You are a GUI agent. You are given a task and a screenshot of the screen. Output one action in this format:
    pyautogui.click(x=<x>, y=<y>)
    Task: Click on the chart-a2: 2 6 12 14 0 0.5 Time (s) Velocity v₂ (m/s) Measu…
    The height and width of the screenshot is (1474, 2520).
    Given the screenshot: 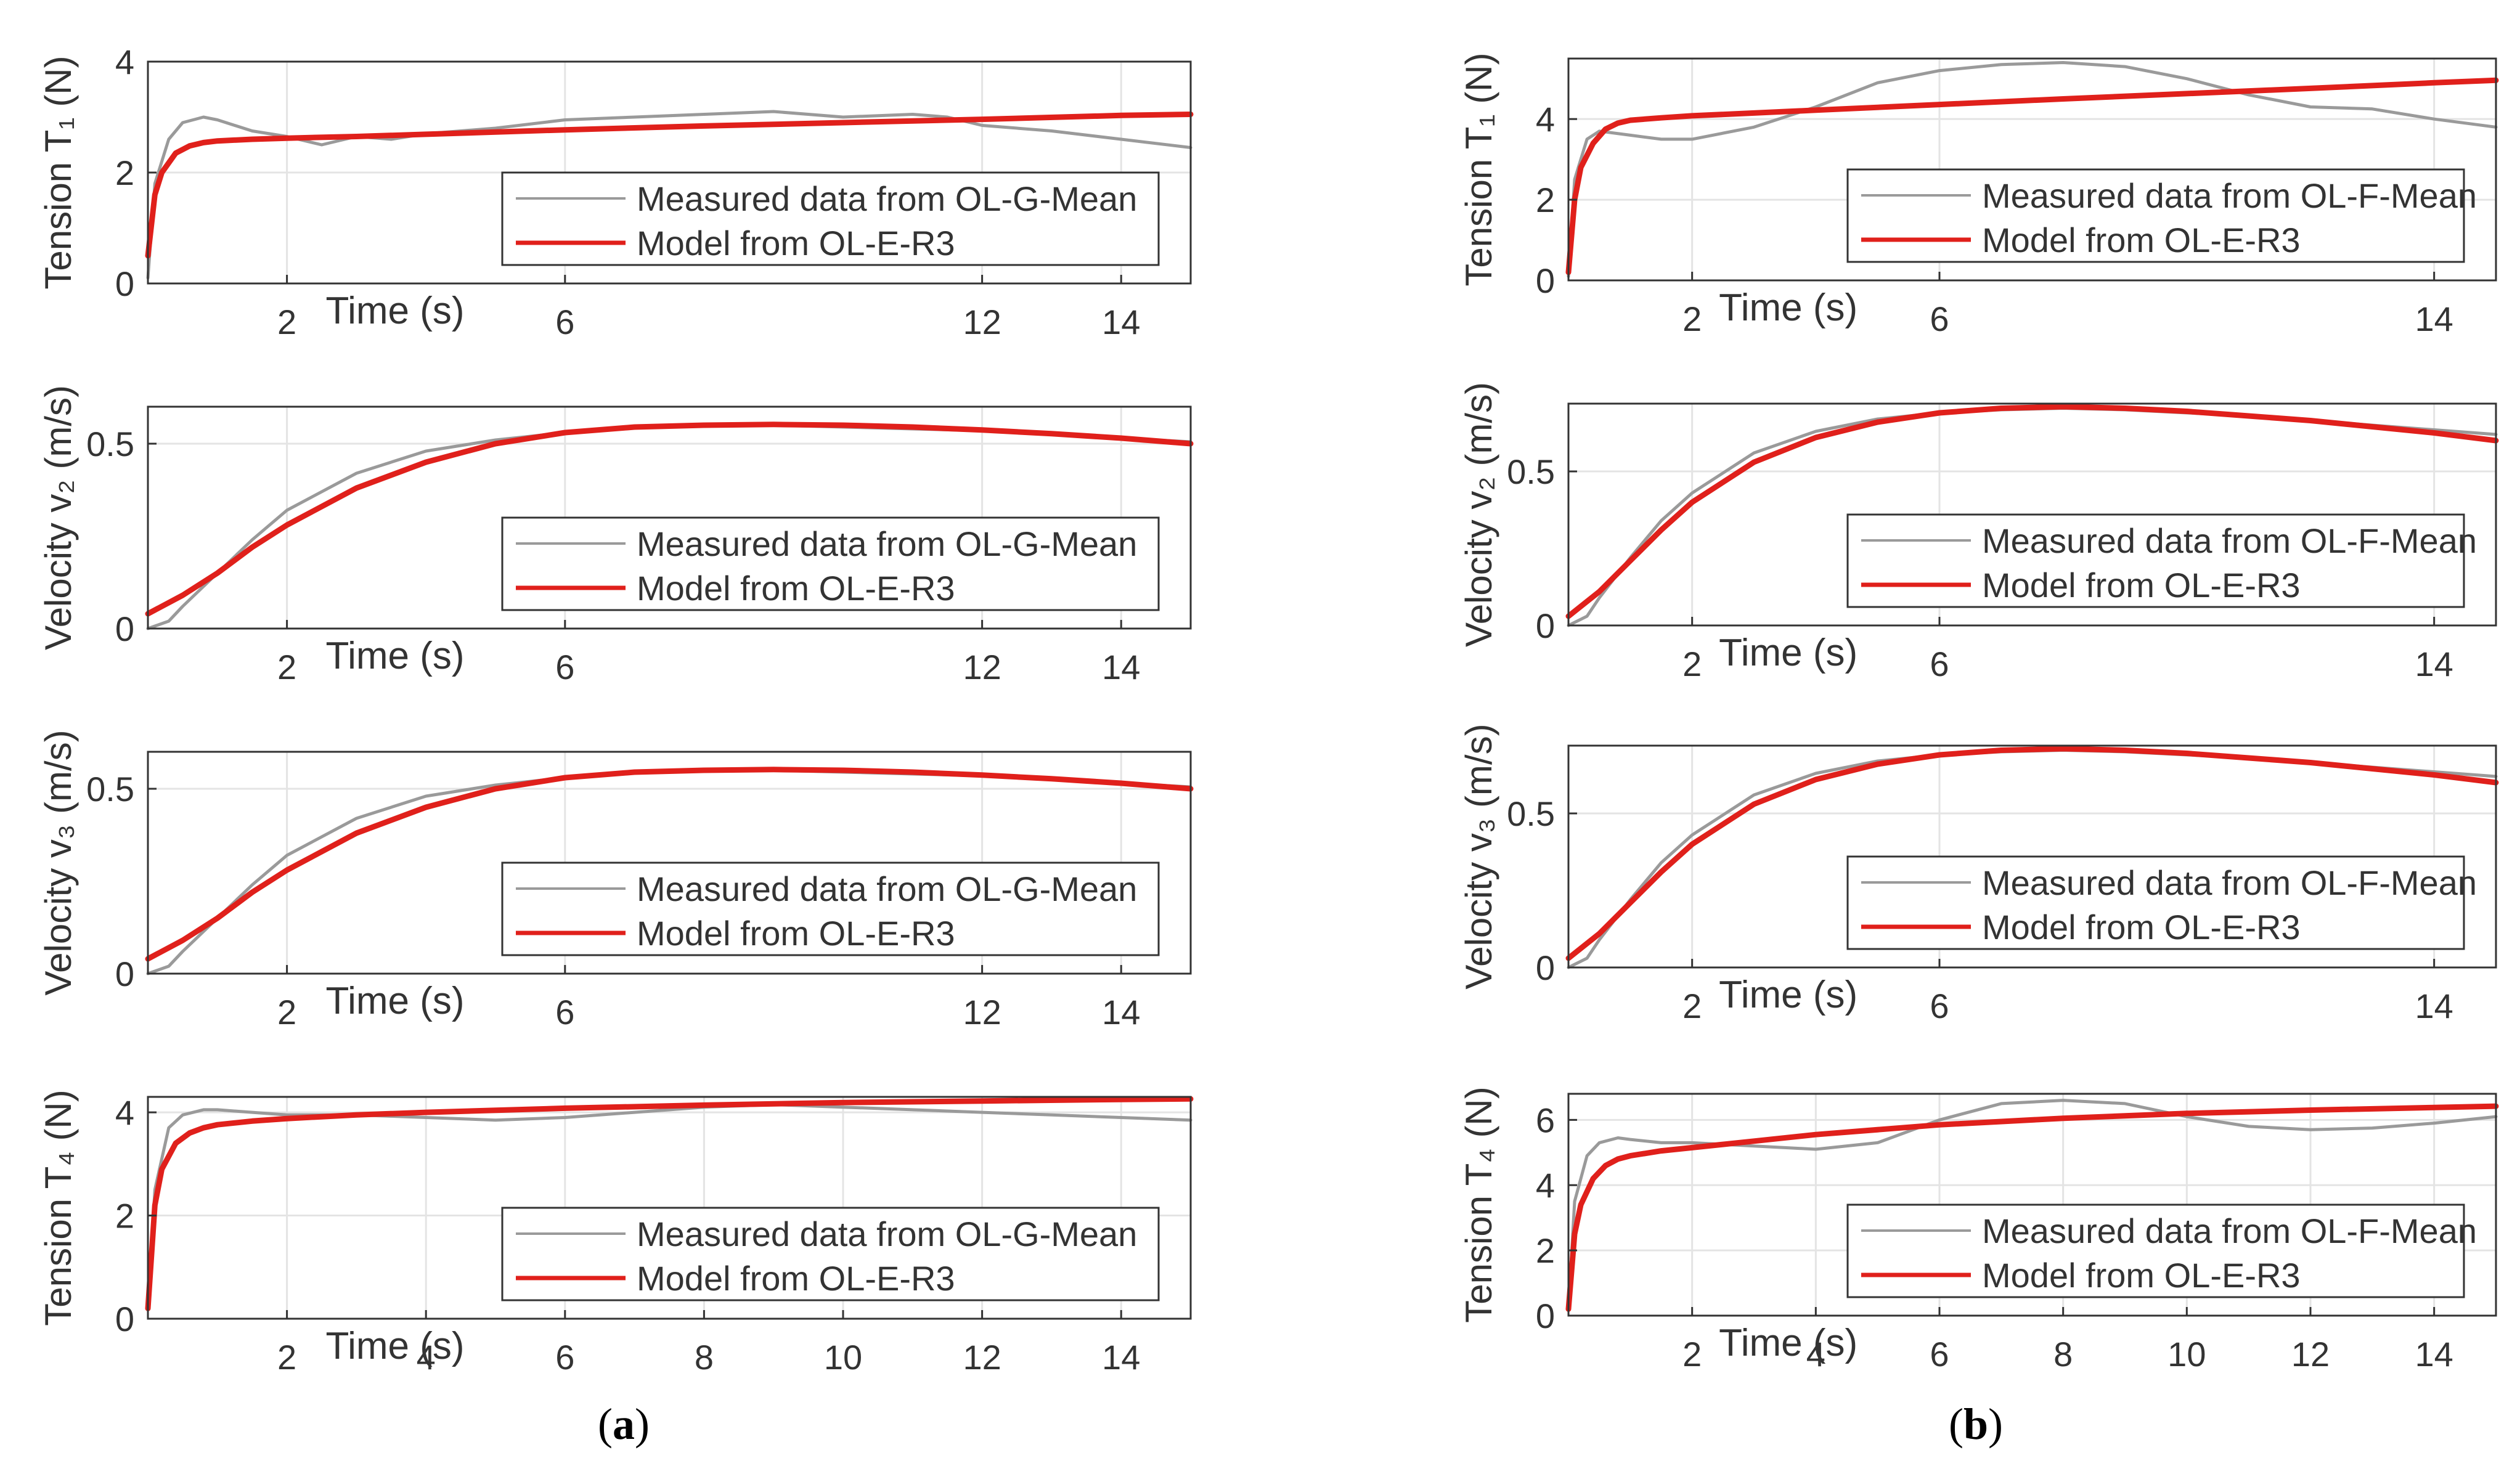 What is the action you would take?
    pyautogui.click(x=616, y=535)
    